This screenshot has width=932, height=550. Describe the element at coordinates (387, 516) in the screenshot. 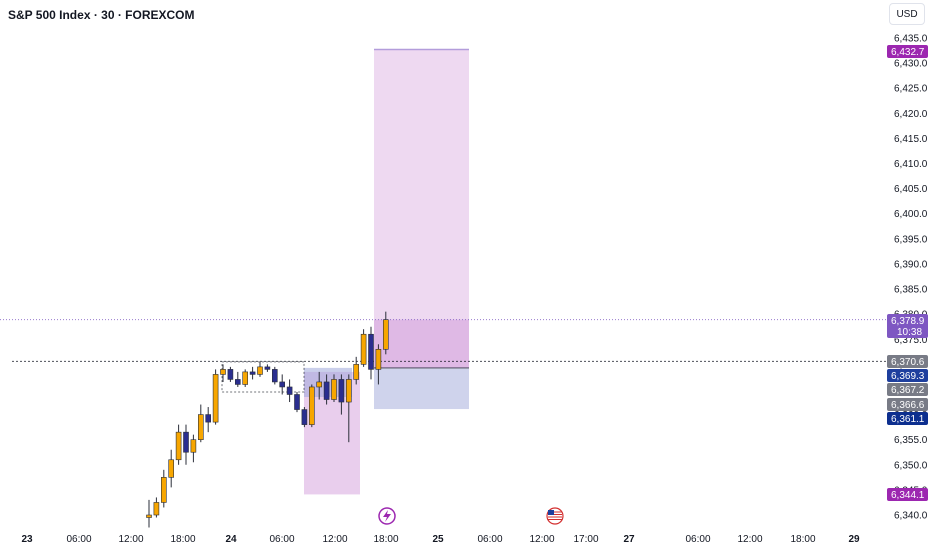

I see `lightning-bolt-glyph` at that location.